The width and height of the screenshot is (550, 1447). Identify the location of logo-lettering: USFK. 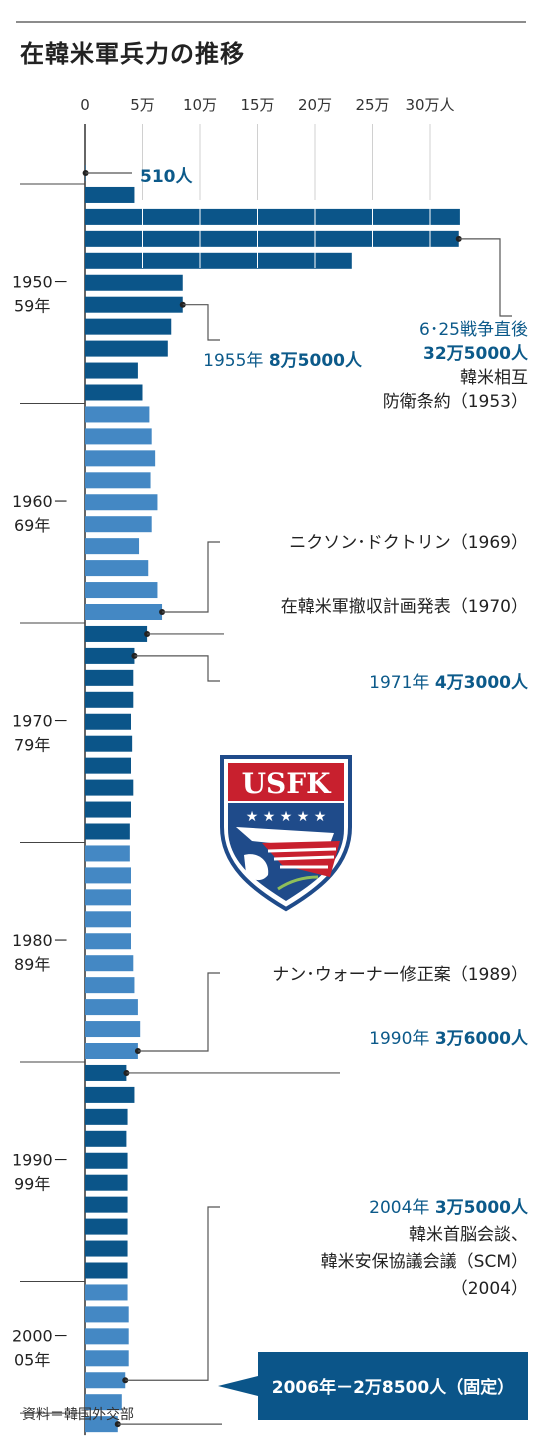
(287, 783).